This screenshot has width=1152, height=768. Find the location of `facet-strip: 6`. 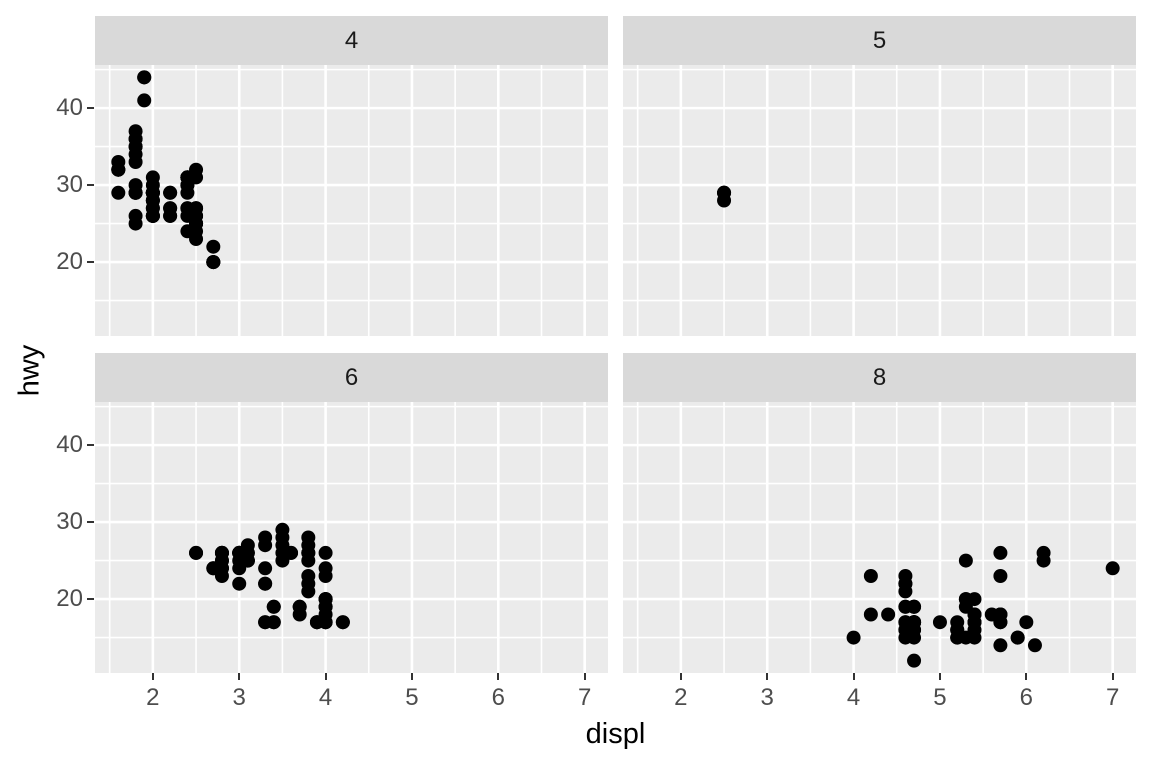

facet-strip: 6 is located at coordinates (351, 377).